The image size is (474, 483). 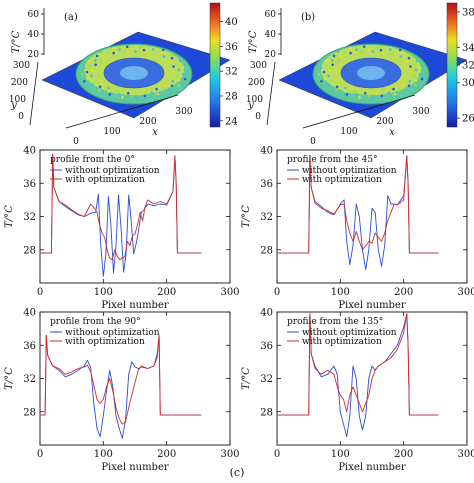 What do you see at coordinates (122, 111) in the screenshot?
I see `x-axis` at bounding box center [122, 111].